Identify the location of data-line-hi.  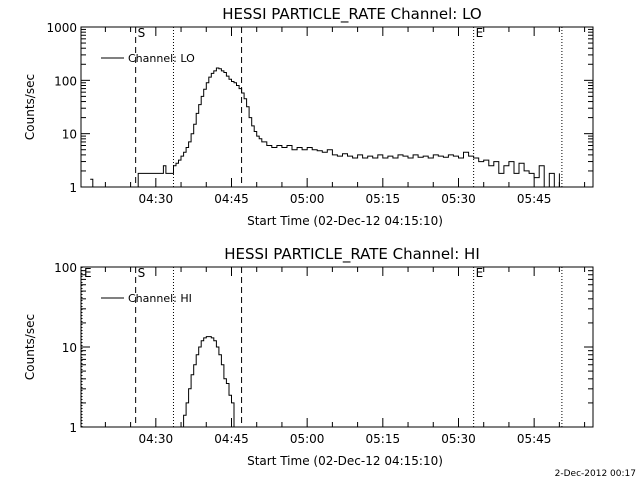
(208, 382).